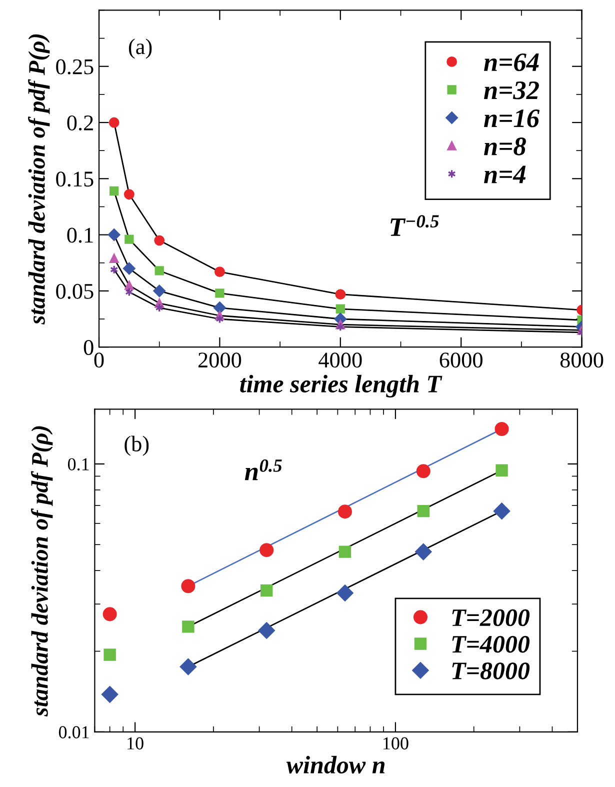  What do you see at coordinates (75, 66) in the screenshot?
I see `y-tick-label: 0.25` at bounding box center [75, 66].